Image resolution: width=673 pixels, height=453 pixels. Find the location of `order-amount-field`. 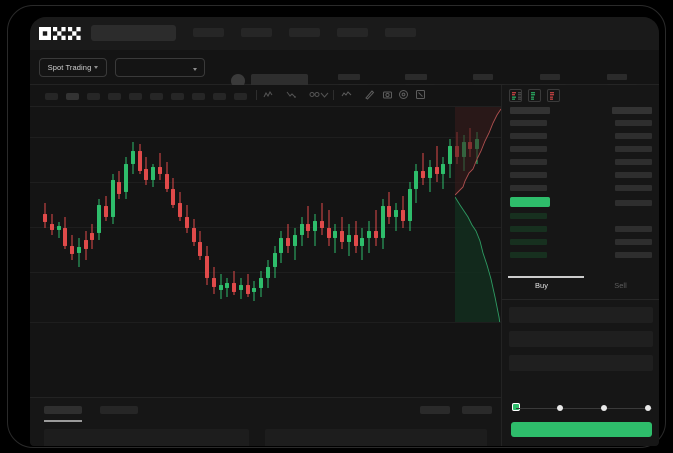

order-amount-field is located at coordinates (581, 339).